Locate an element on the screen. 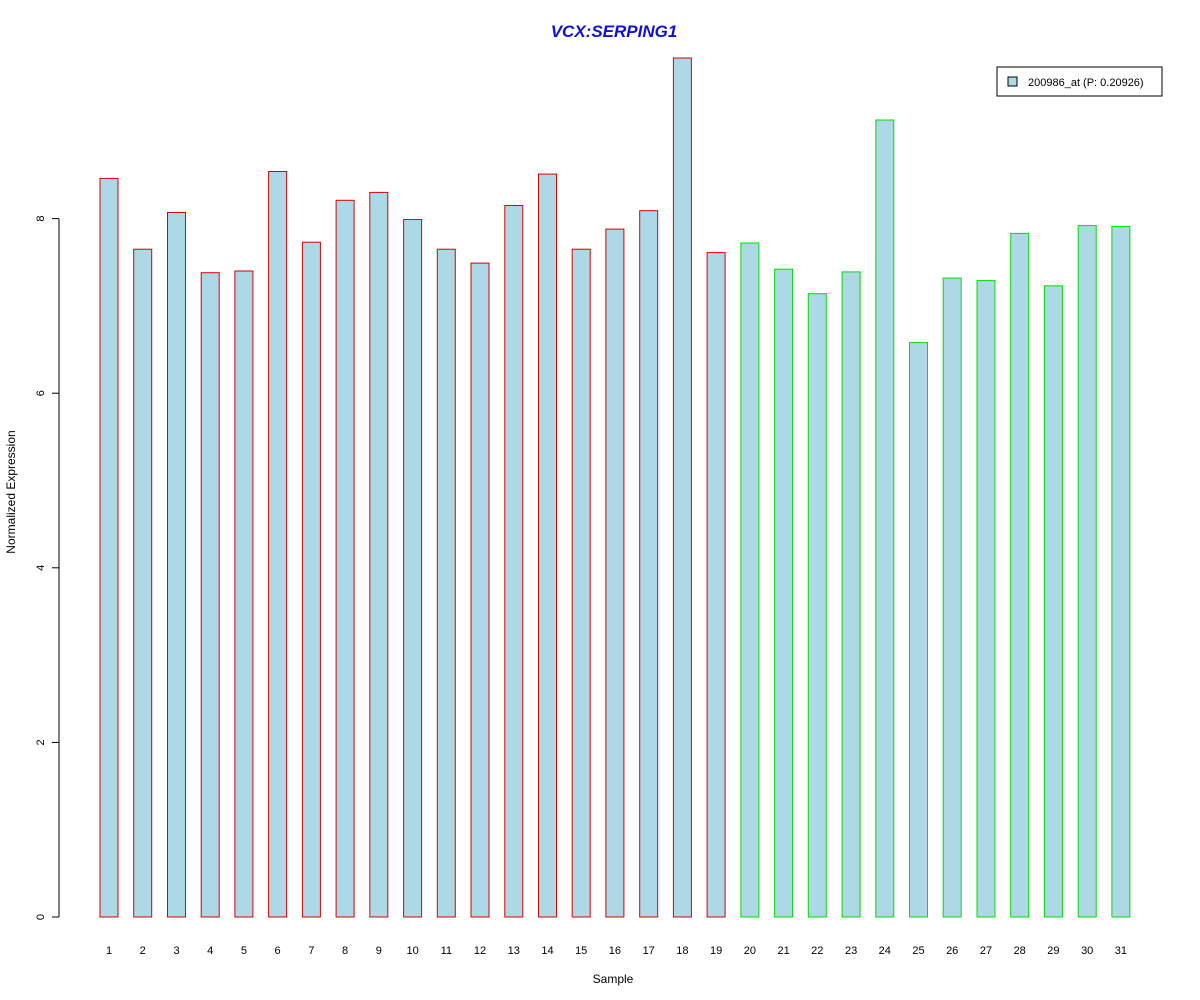 This screenshot has width=1200, height=1000. x-tick-label: 8 is located at coordinates (345, 951).